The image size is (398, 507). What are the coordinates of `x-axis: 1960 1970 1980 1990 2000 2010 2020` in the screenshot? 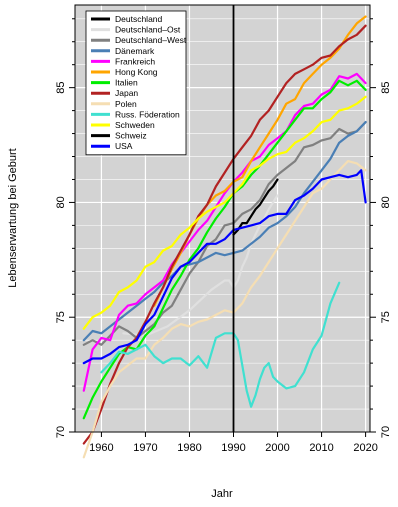 It's located at (233, 443).